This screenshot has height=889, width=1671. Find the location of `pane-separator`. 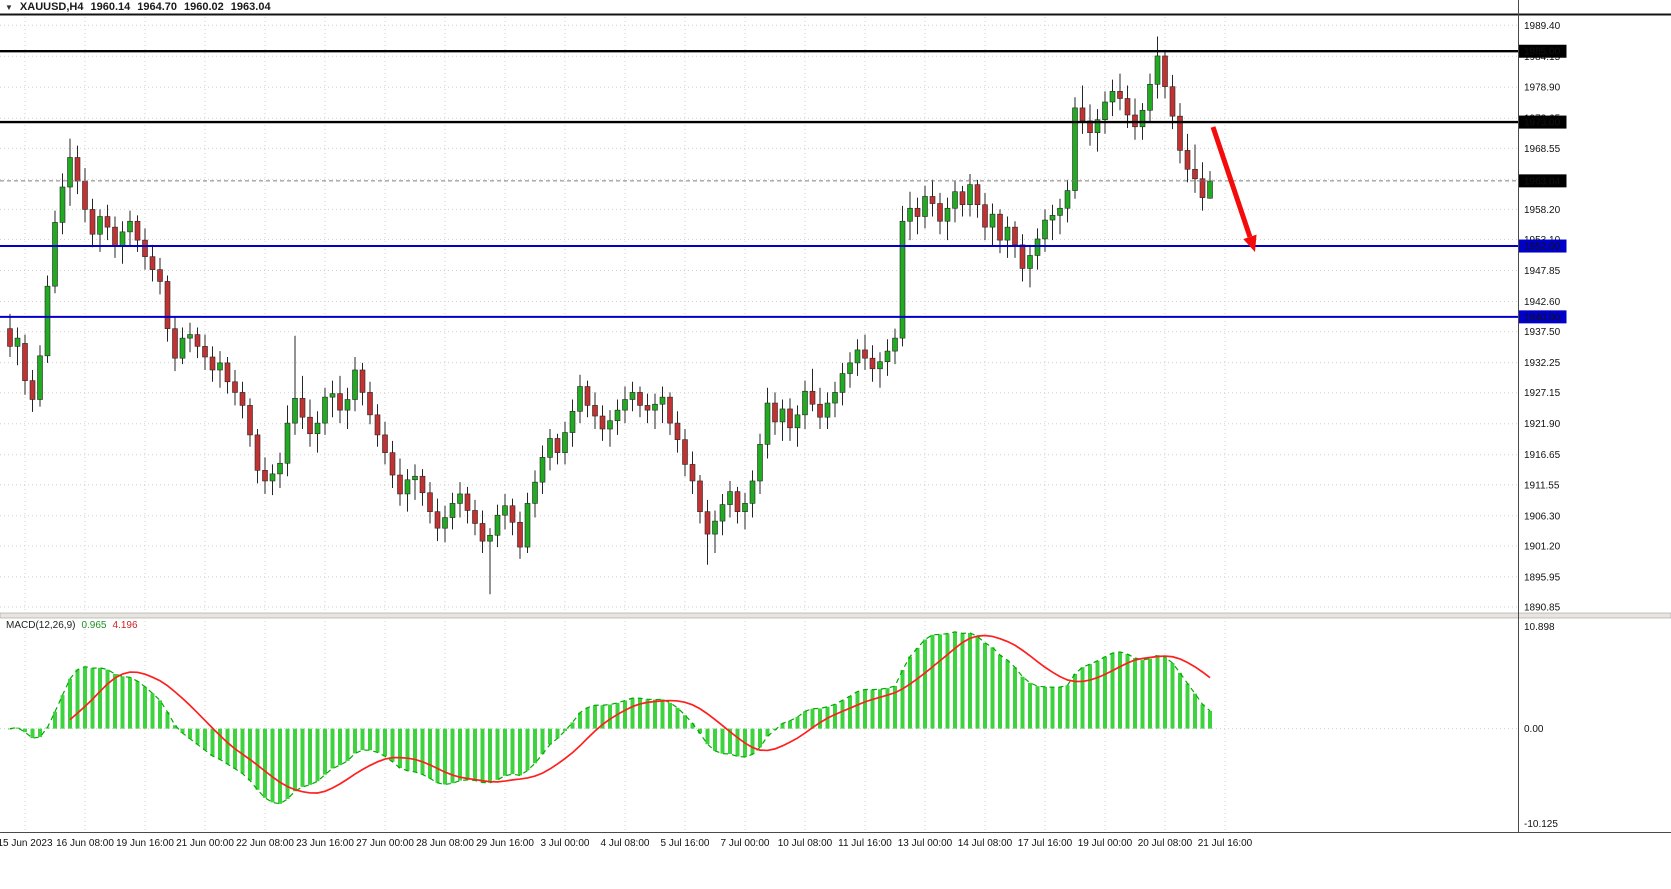

pane-separator is located at coordinates (835, 615).